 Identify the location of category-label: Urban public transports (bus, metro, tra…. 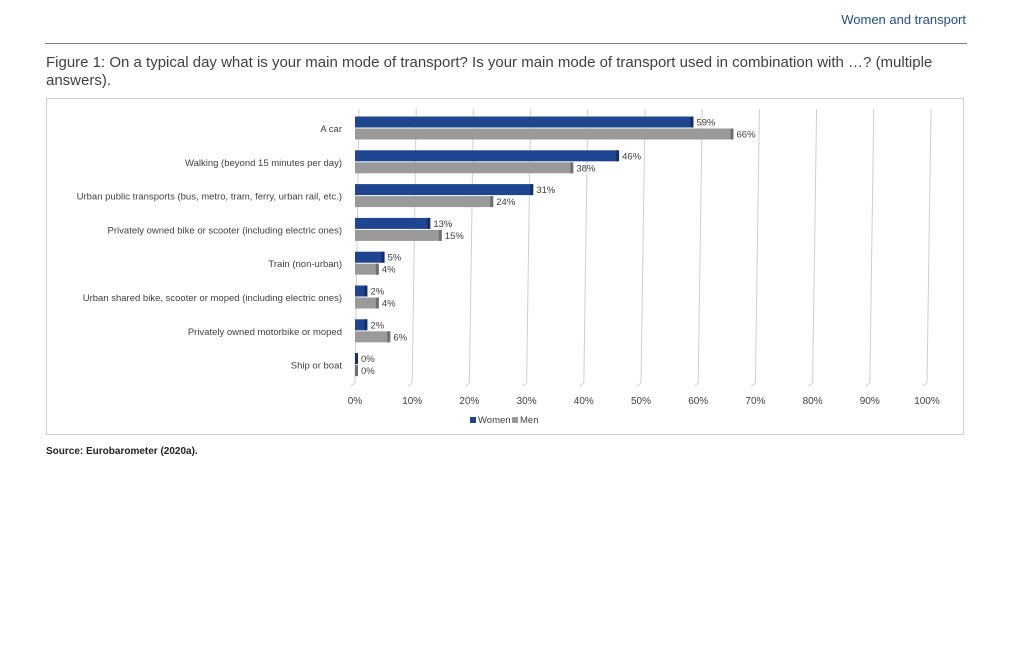
(209, 197).